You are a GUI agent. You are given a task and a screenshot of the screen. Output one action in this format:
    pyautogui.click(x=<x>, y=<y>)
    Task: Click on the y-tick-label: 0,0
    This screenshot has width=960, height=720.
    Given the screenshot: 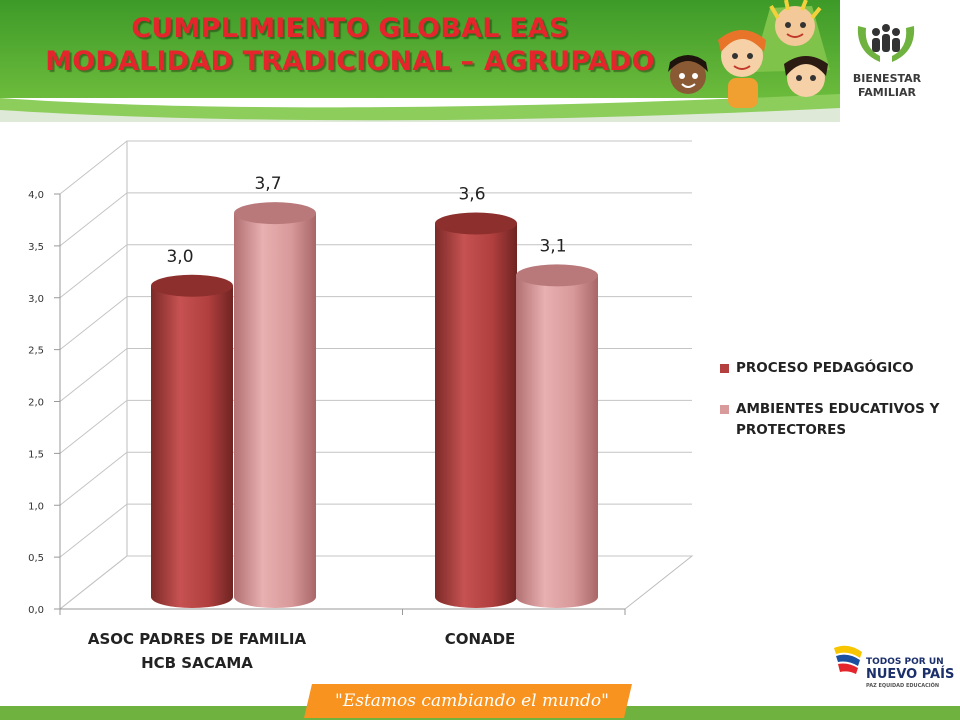 What is the action you would take?
    pyautogui.click(x=36, y=610)
    